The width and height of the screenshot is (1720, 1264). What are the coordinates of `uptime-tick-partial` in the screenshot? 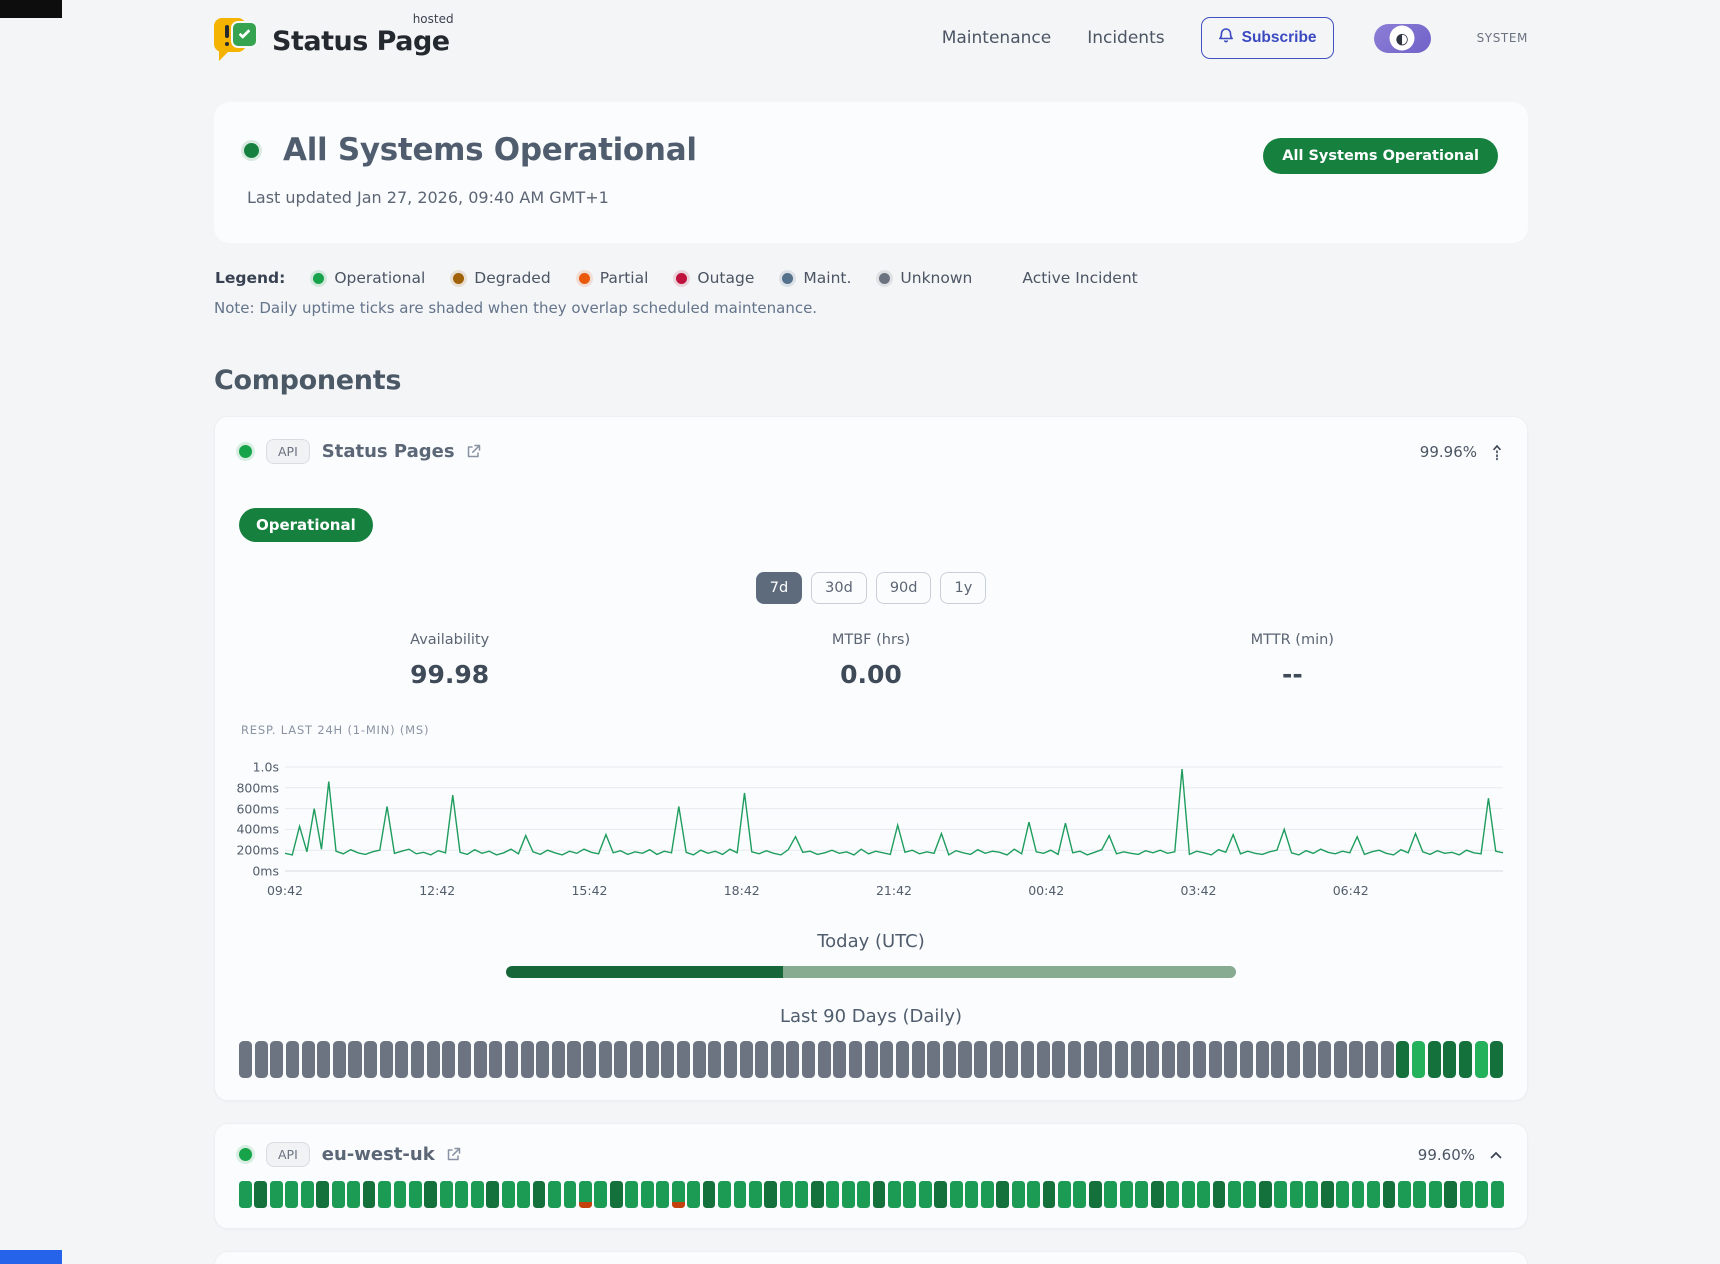 It's located at (678, 1194).